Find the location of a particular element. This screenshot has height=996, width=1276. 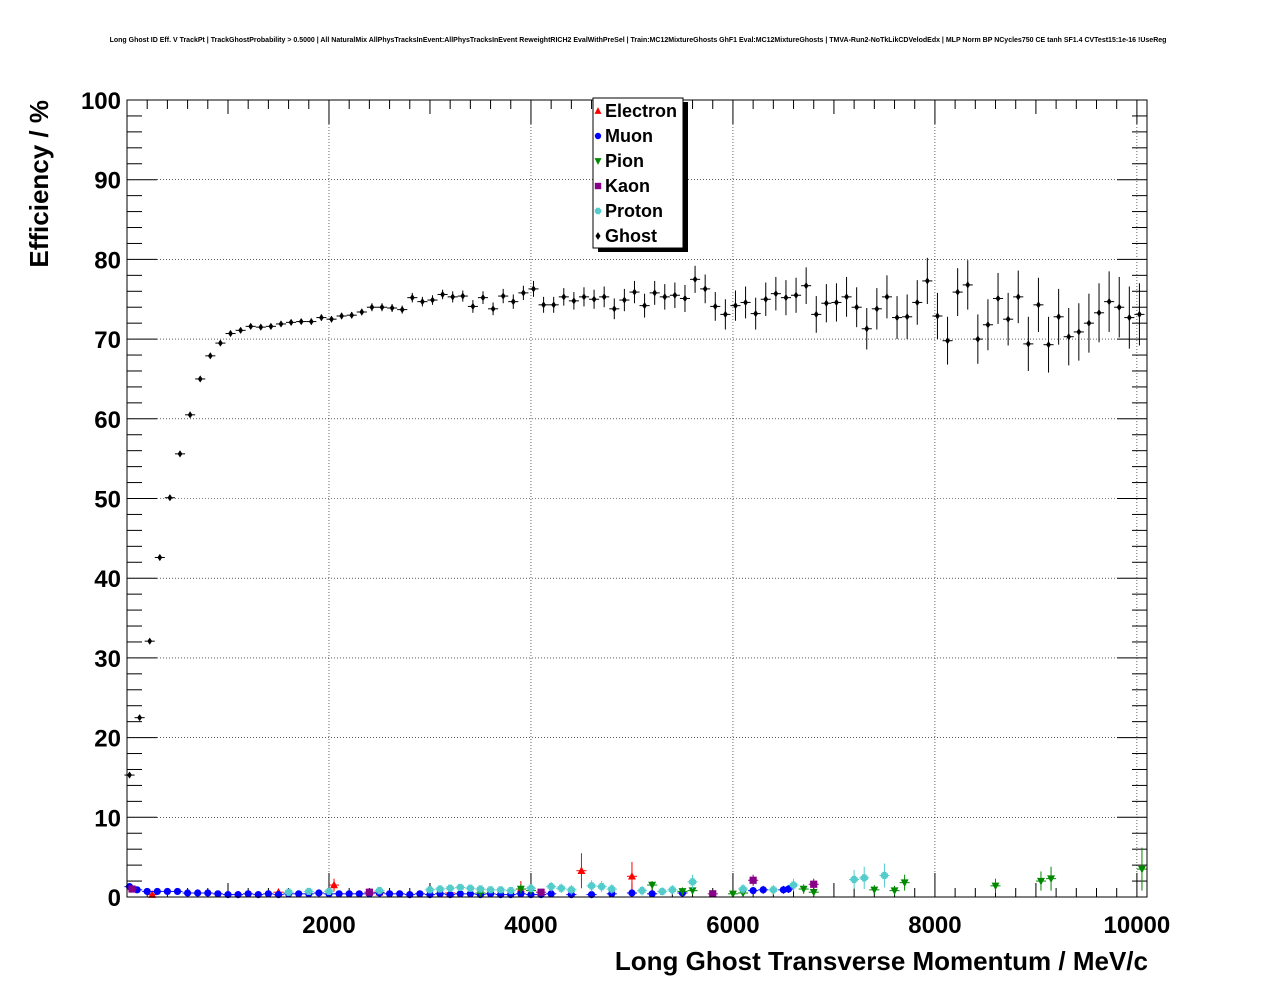

y-tick-label: 30 is located at coordinates (107, 659).